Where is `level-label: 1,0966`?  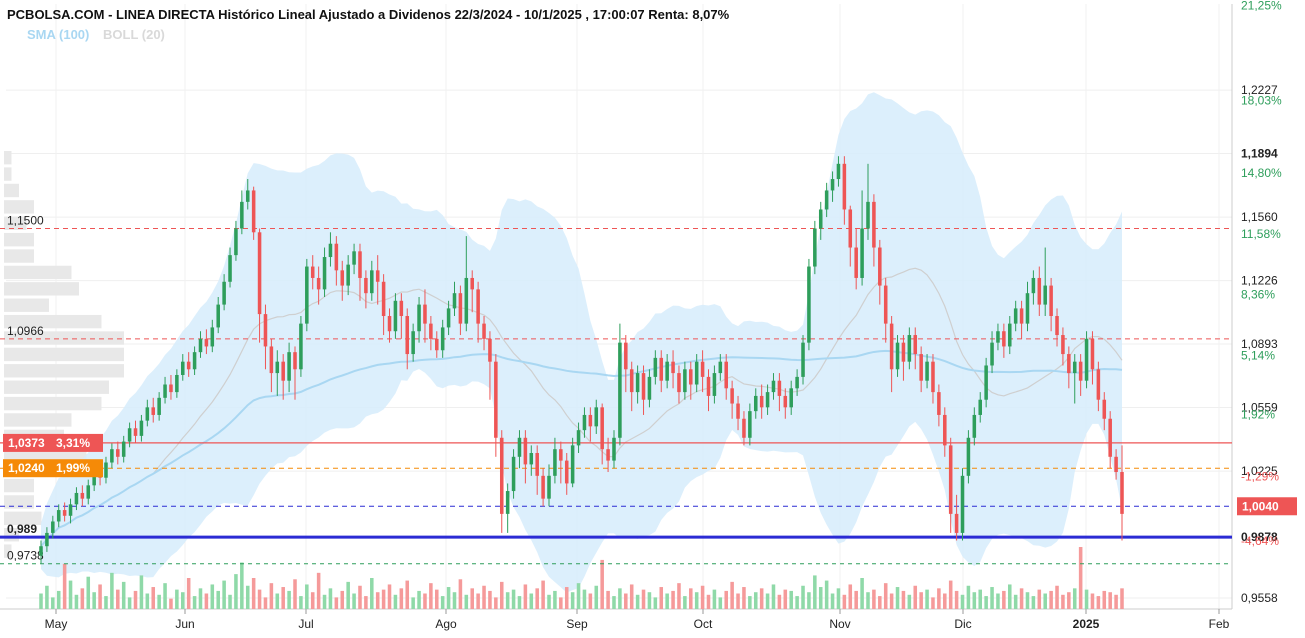 level-label: 1,0966 is located at coordinates (25, 331).